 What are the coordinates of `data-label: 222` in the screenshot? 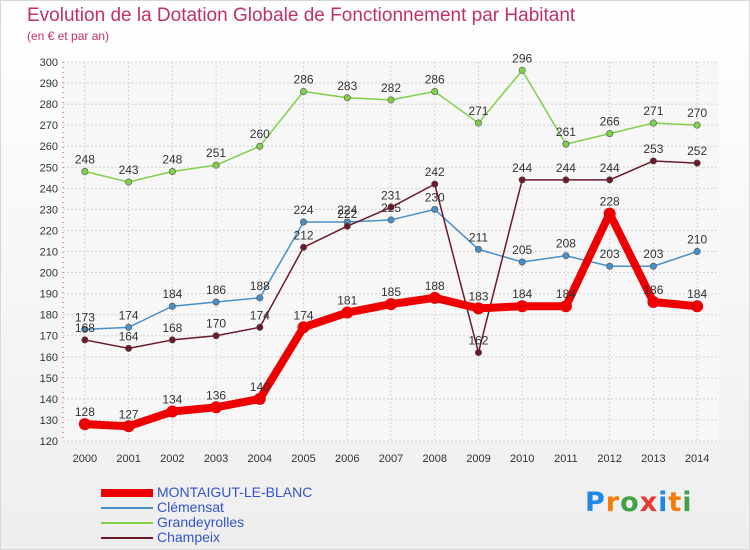 It's located at (347, 214).